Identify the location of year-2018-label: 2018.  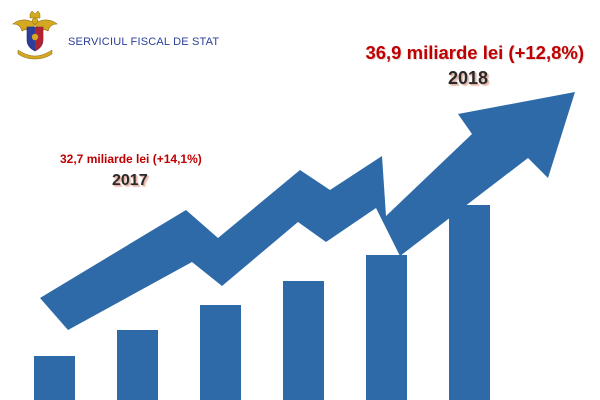
(468, 78).